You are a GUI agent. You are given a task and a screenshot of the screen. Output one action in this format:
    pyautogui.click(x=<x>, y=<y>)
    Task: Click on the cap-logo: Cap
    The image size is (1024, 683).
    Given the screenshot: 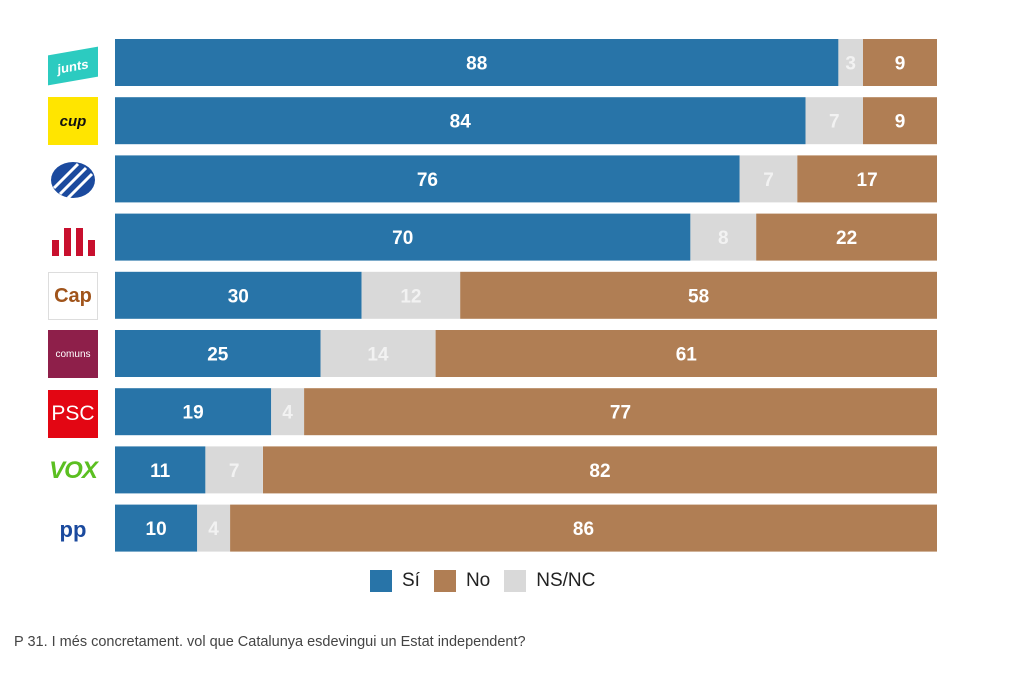 What is the action you would take?
    pyautogui.click(x=73, y=296)
    